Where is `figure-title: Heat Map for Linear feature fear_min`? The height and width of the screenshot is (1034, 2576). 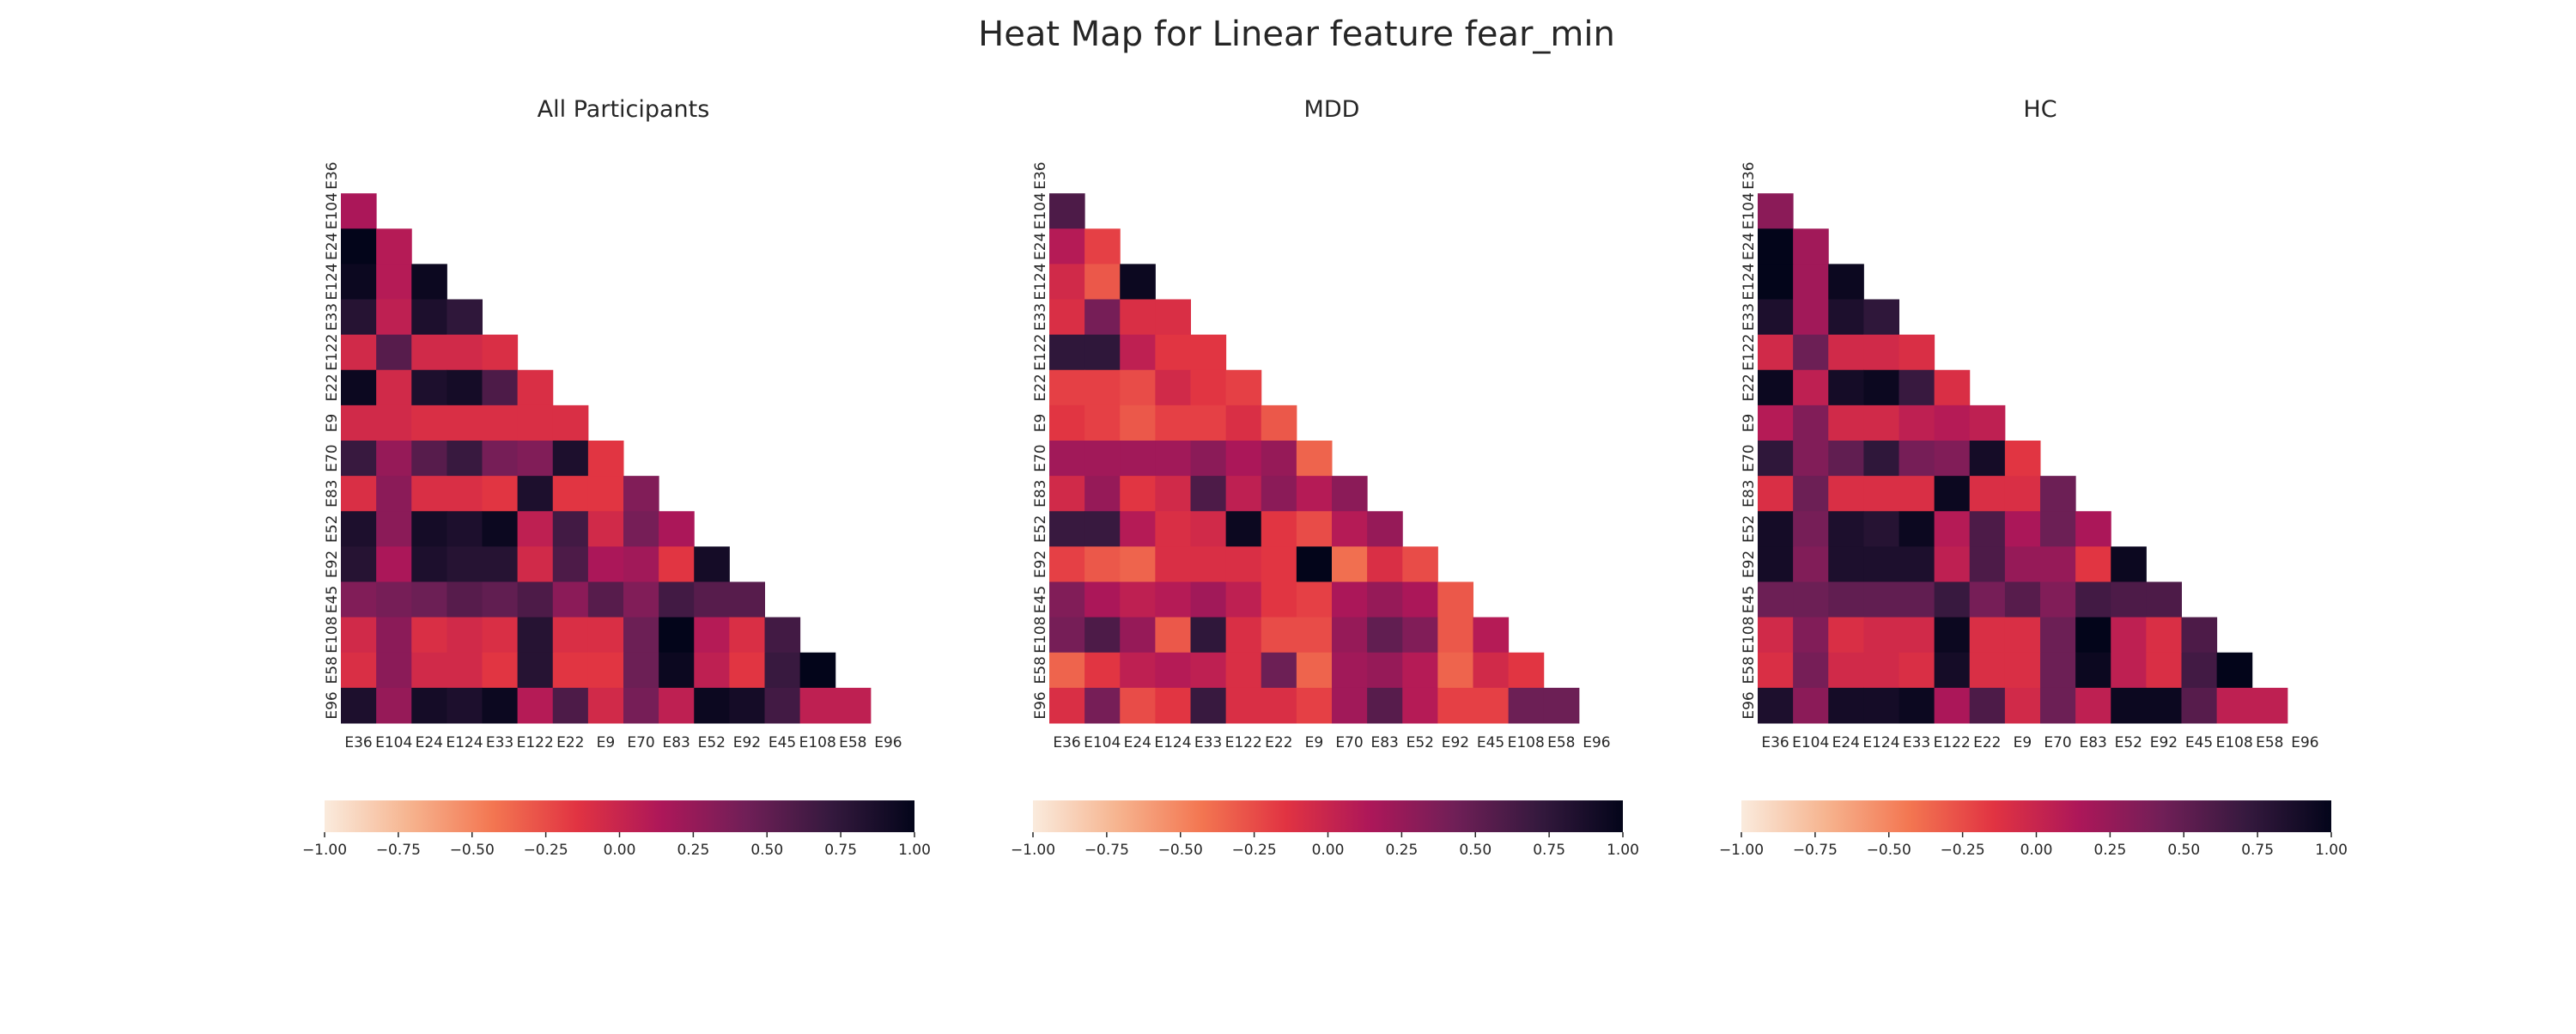 figure-title: Heat Map for Linear feature fear_min is located at coordinates (1297, 34).